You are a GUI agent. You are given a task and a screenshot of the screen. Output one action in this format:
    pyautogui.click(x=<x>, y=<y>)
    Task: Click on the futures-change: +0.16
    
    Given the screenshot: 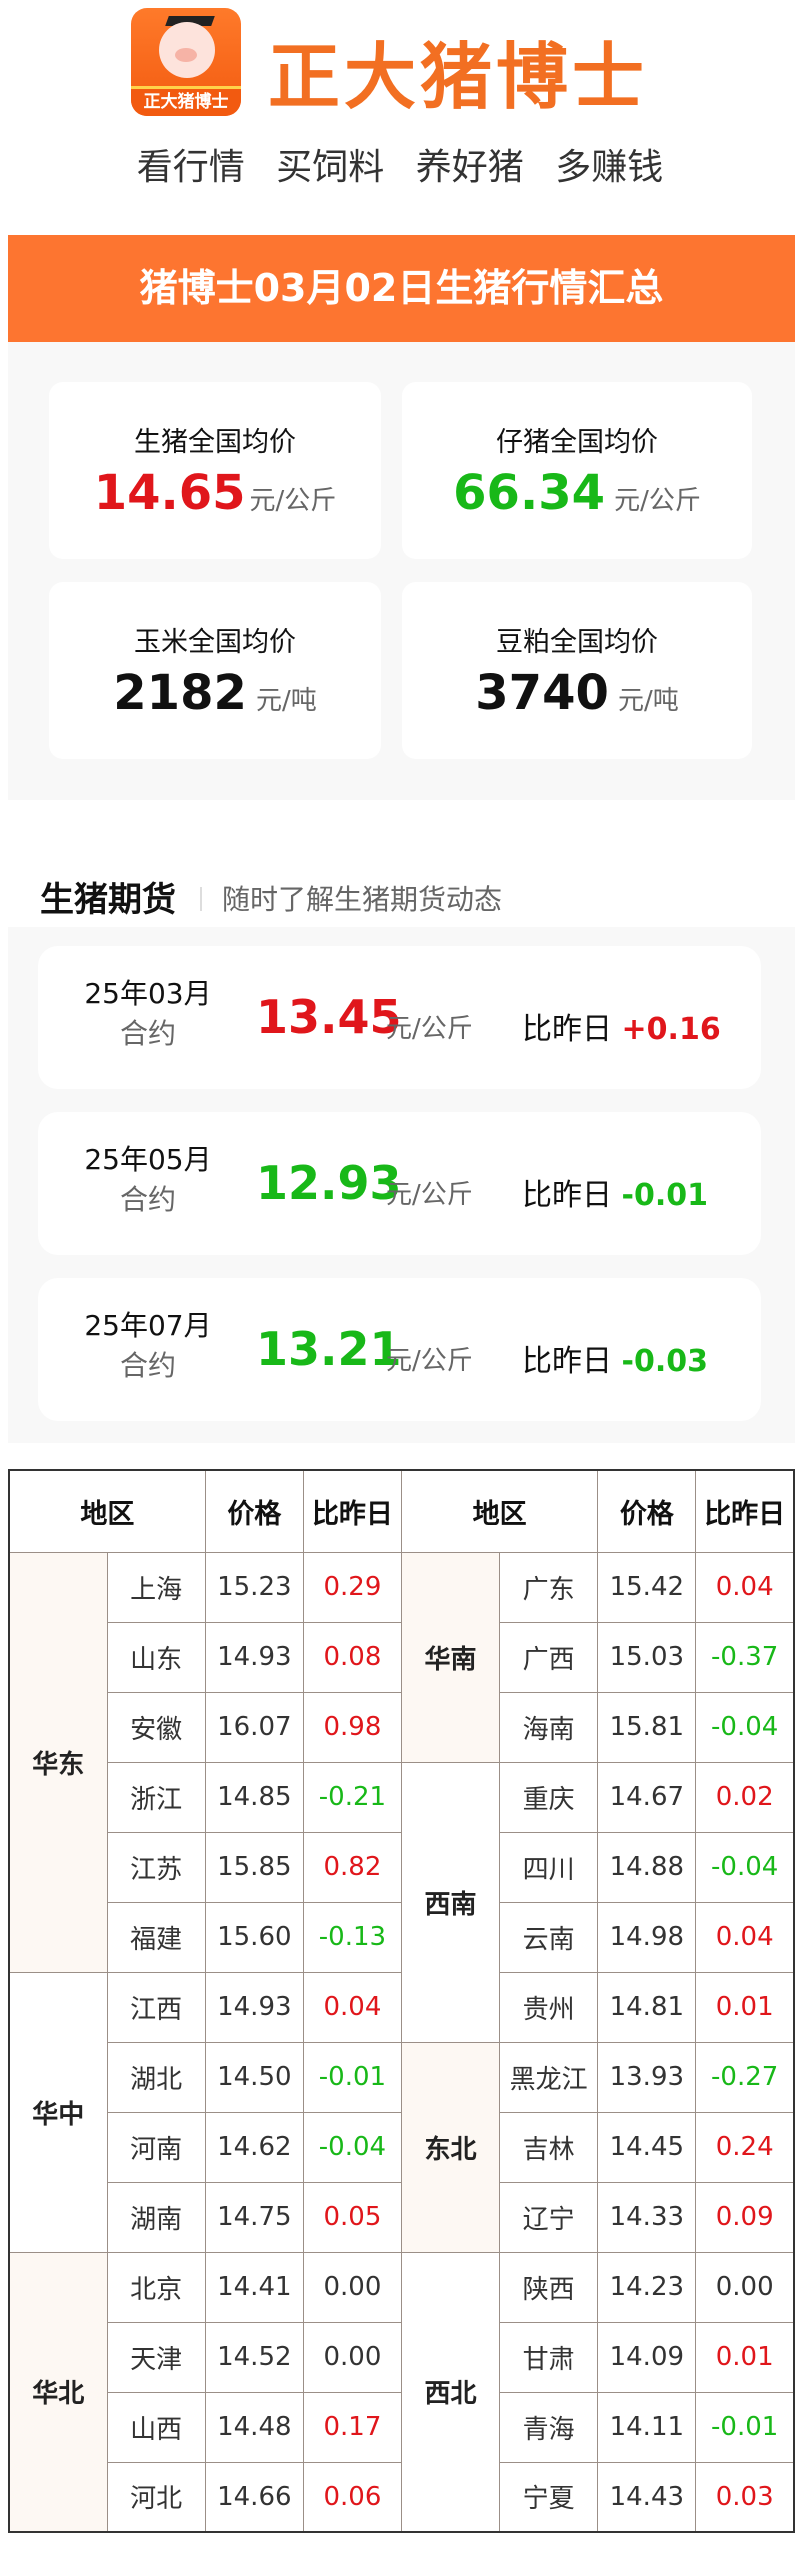 What is the action you would take?
    pyautogui.click(x=671, y=1029)
    